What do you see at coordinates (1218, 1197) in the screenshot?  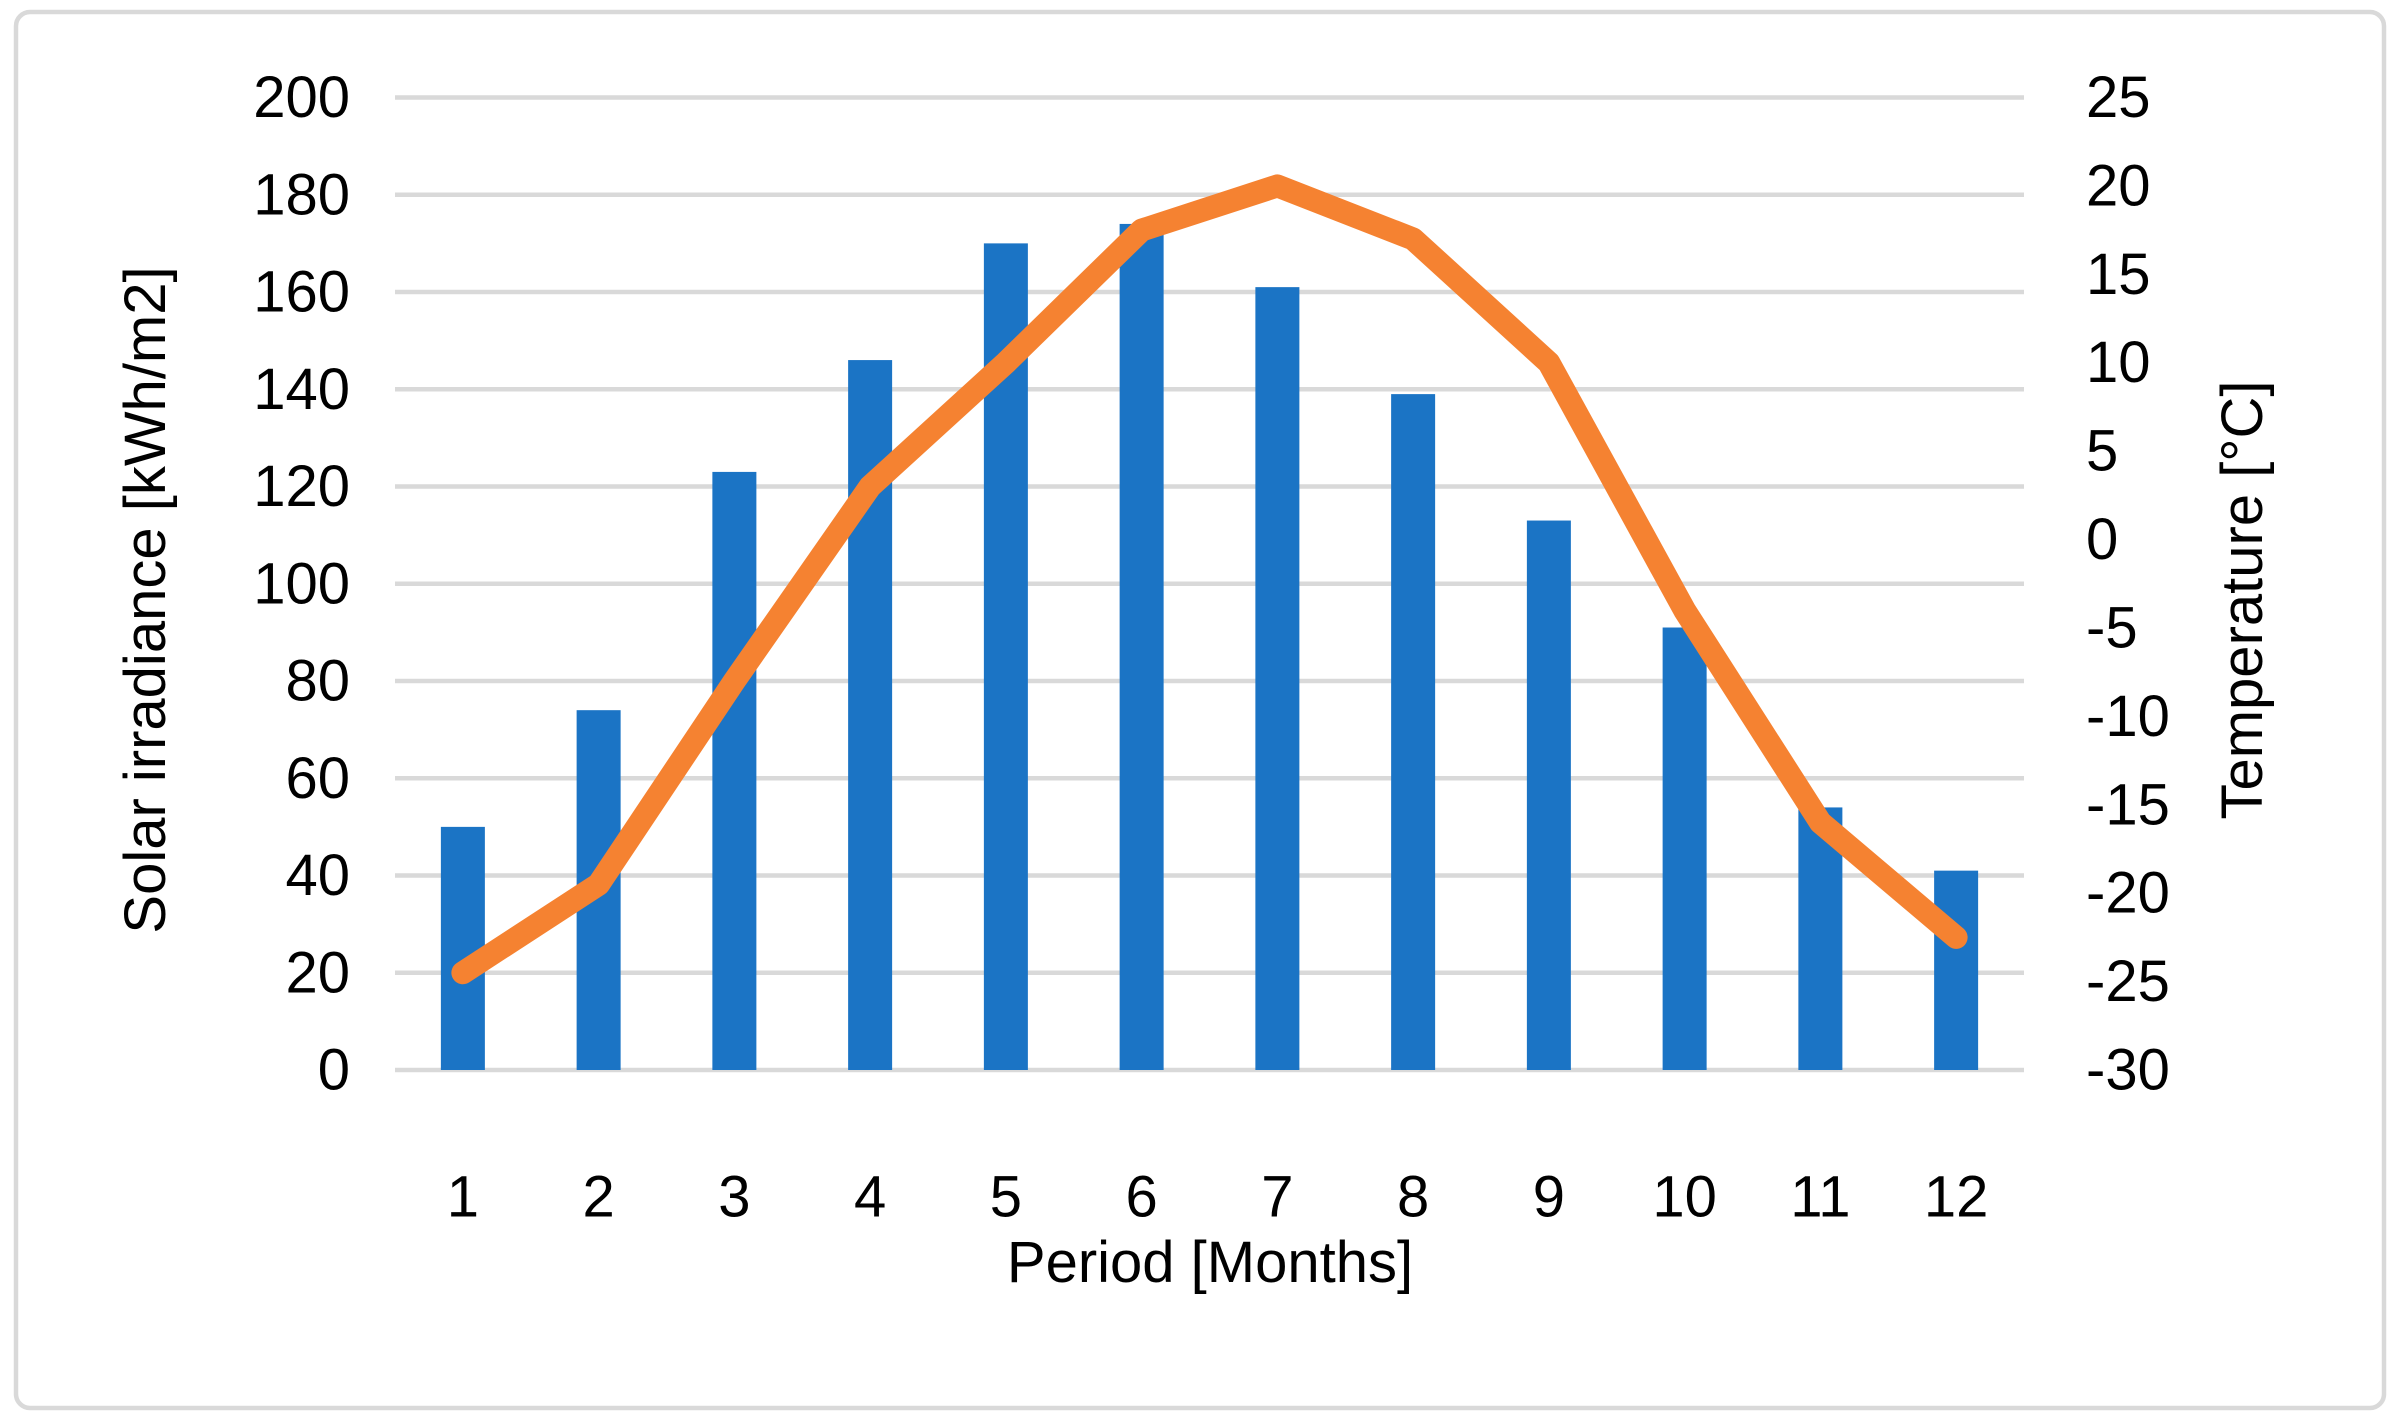 I see `x-axis-tick-labels: 1 2 3 4 5 6 7 8 9 10 11 12` at bounding box center [1218, 1197].